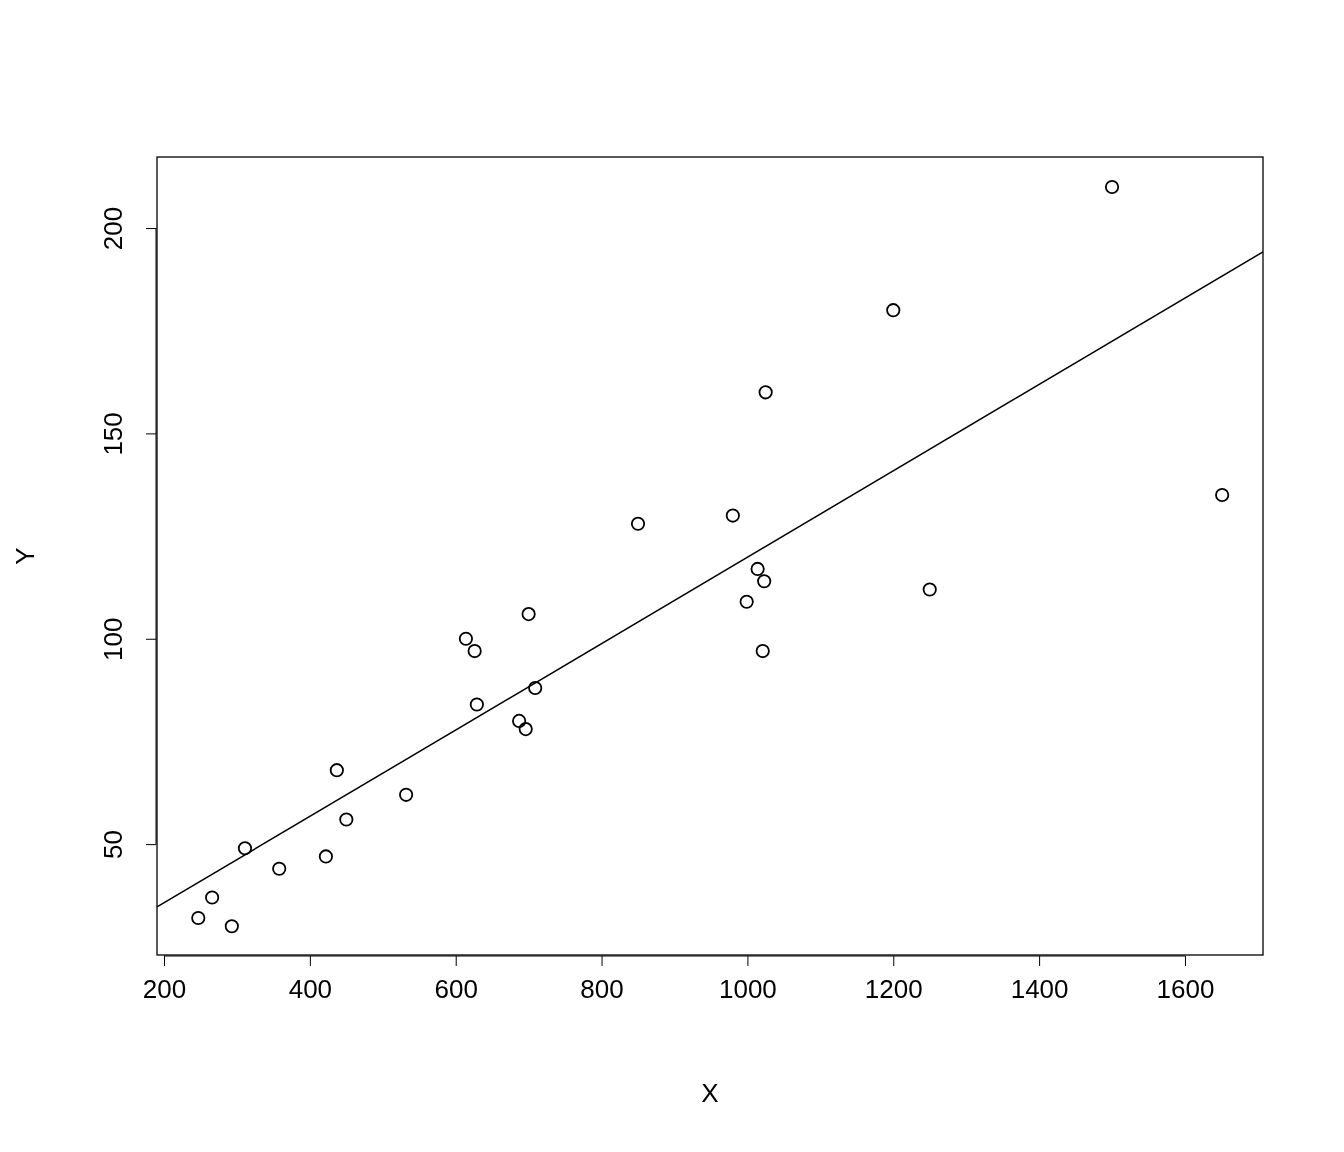 The image size is (1344, 1152). I want to click on y-axis-title: Y, so click(25, 556).